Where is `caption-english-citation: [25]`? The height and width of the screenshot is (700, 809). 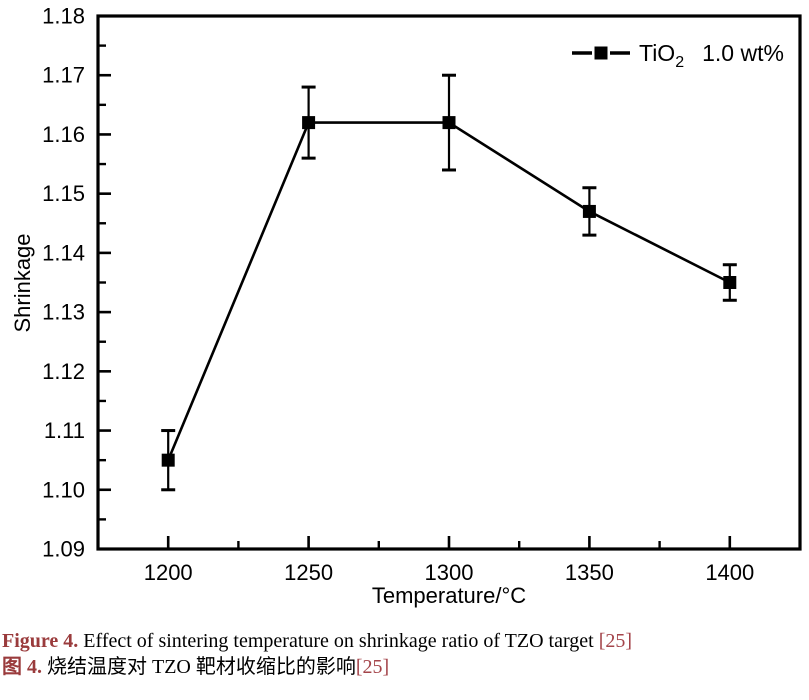 caption-english-citation: [25] is located at coordinates (615, 641).